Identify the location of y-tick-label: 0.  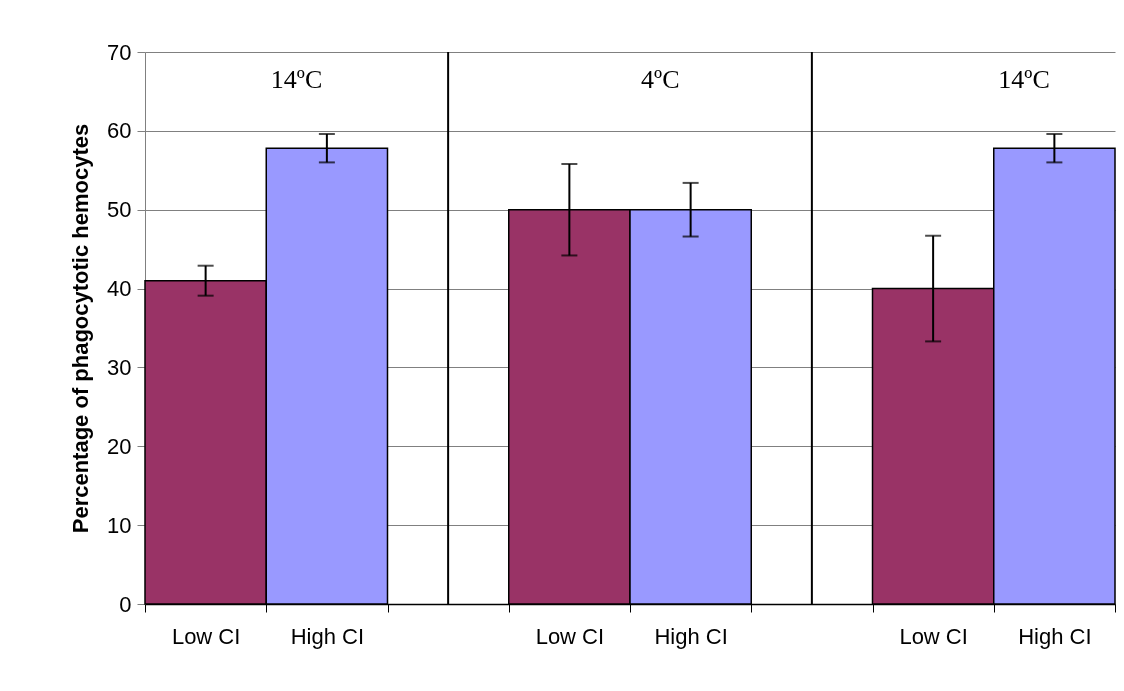
(125, 604).